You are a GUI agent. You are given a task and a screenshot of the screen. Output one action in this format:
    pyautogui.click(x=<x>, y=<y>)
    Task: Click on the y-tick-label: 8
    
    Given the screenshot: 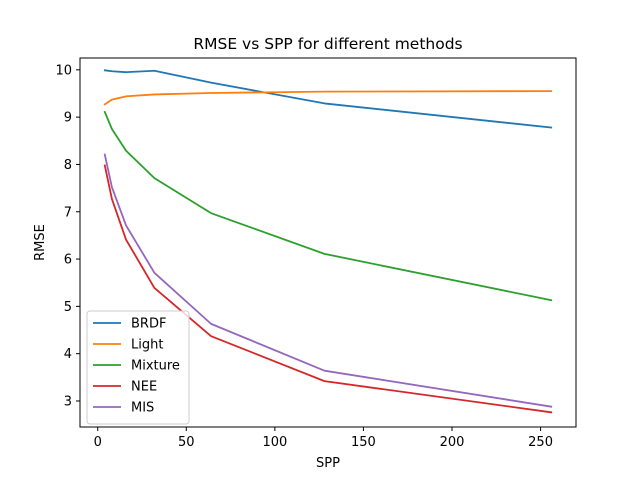 What is the action you would take?
    pyautogui.click(x=68, y=165)
    